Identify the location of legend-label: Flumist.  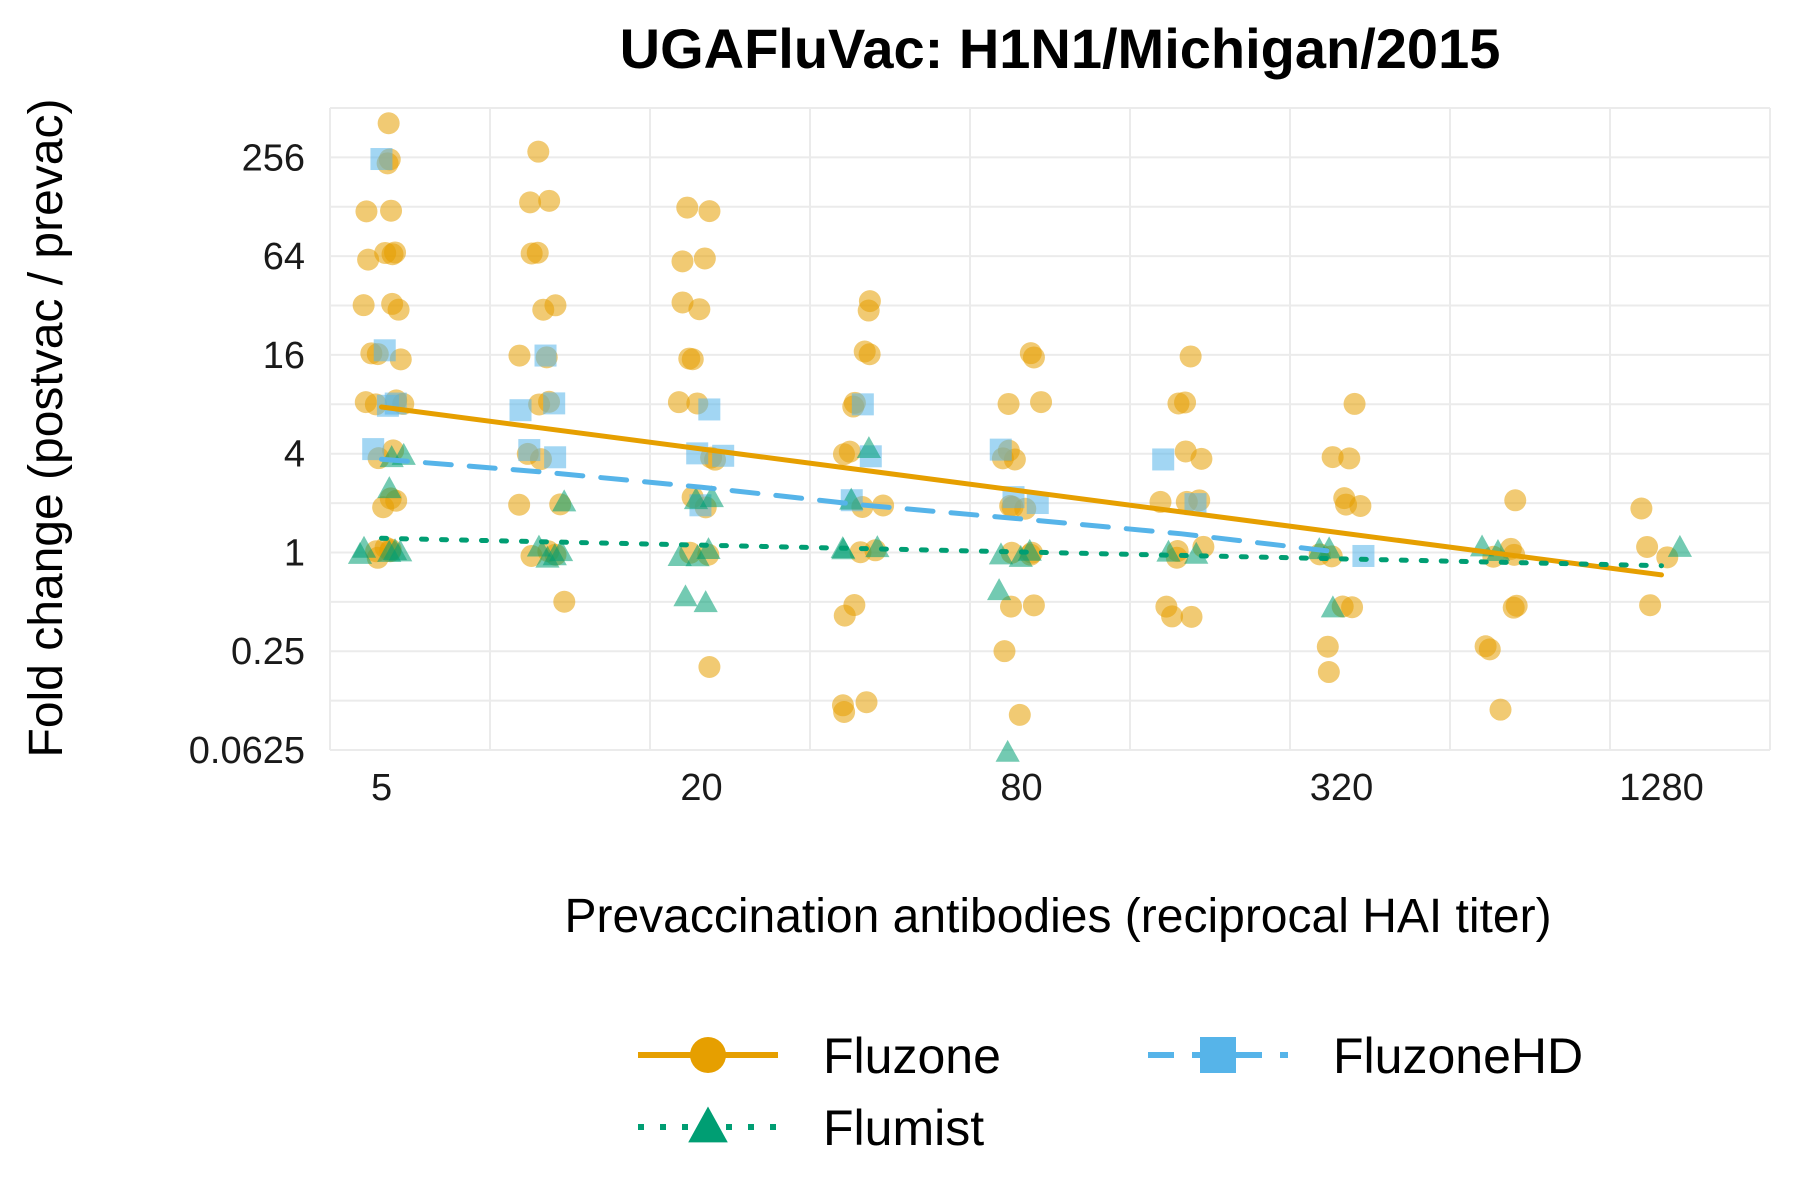
(903, 1128).